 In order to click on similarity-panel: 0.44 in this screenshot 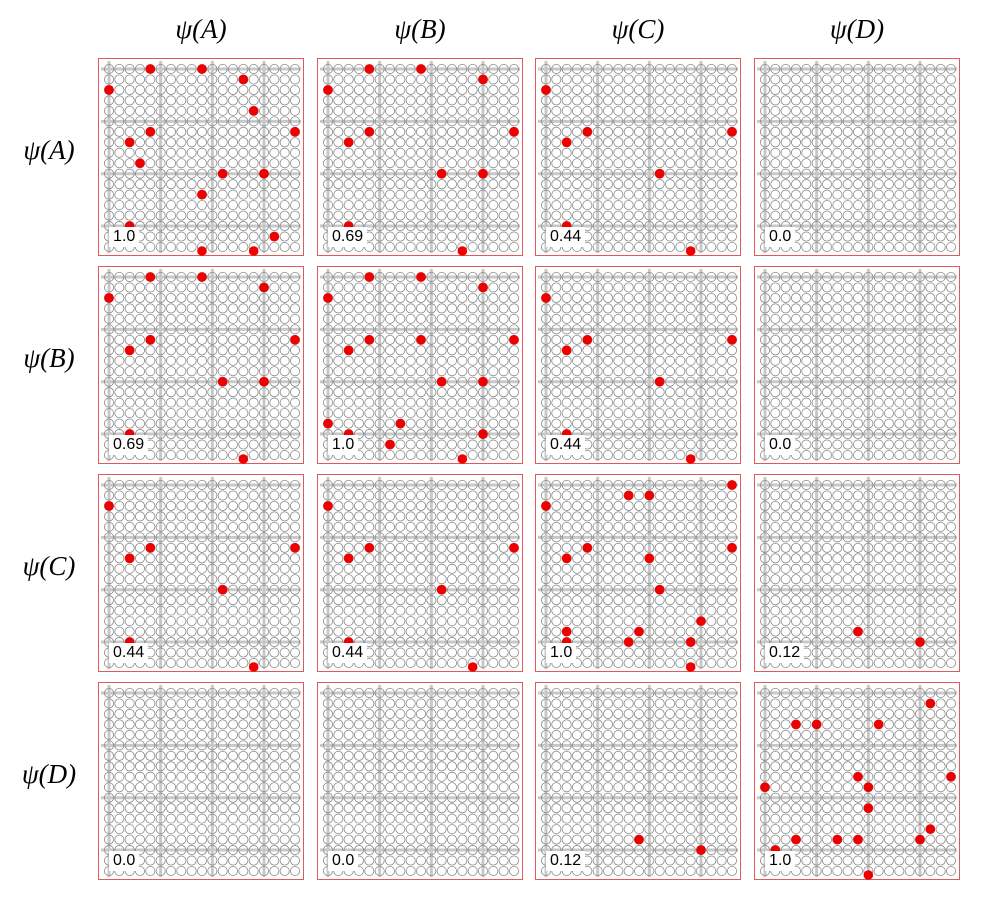, I will do `click(638, 365)`.